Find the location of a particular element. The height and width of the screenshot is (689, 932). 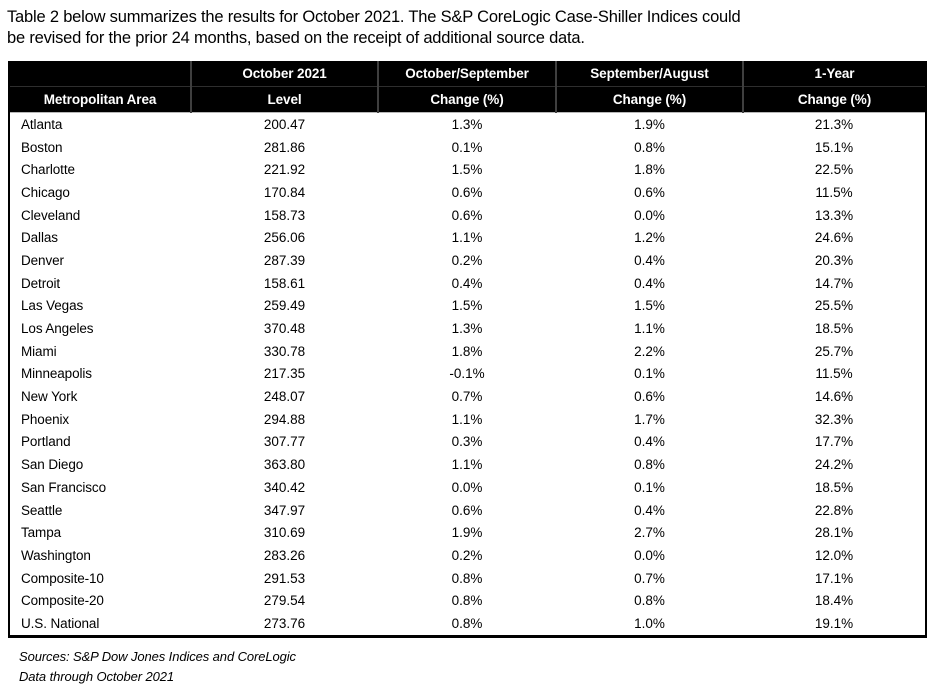

table-row: Miami 330.78 1.8% 2.2% 25.7% is located at coordinates (467, 351).